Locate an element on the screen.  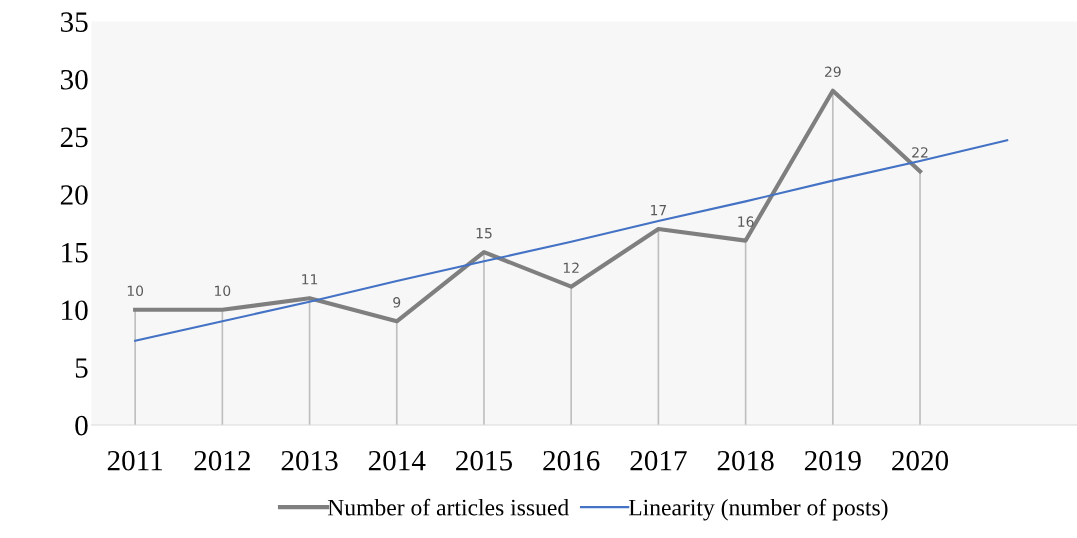
y-tick-label: 10 is located at coordinates (75, 310).